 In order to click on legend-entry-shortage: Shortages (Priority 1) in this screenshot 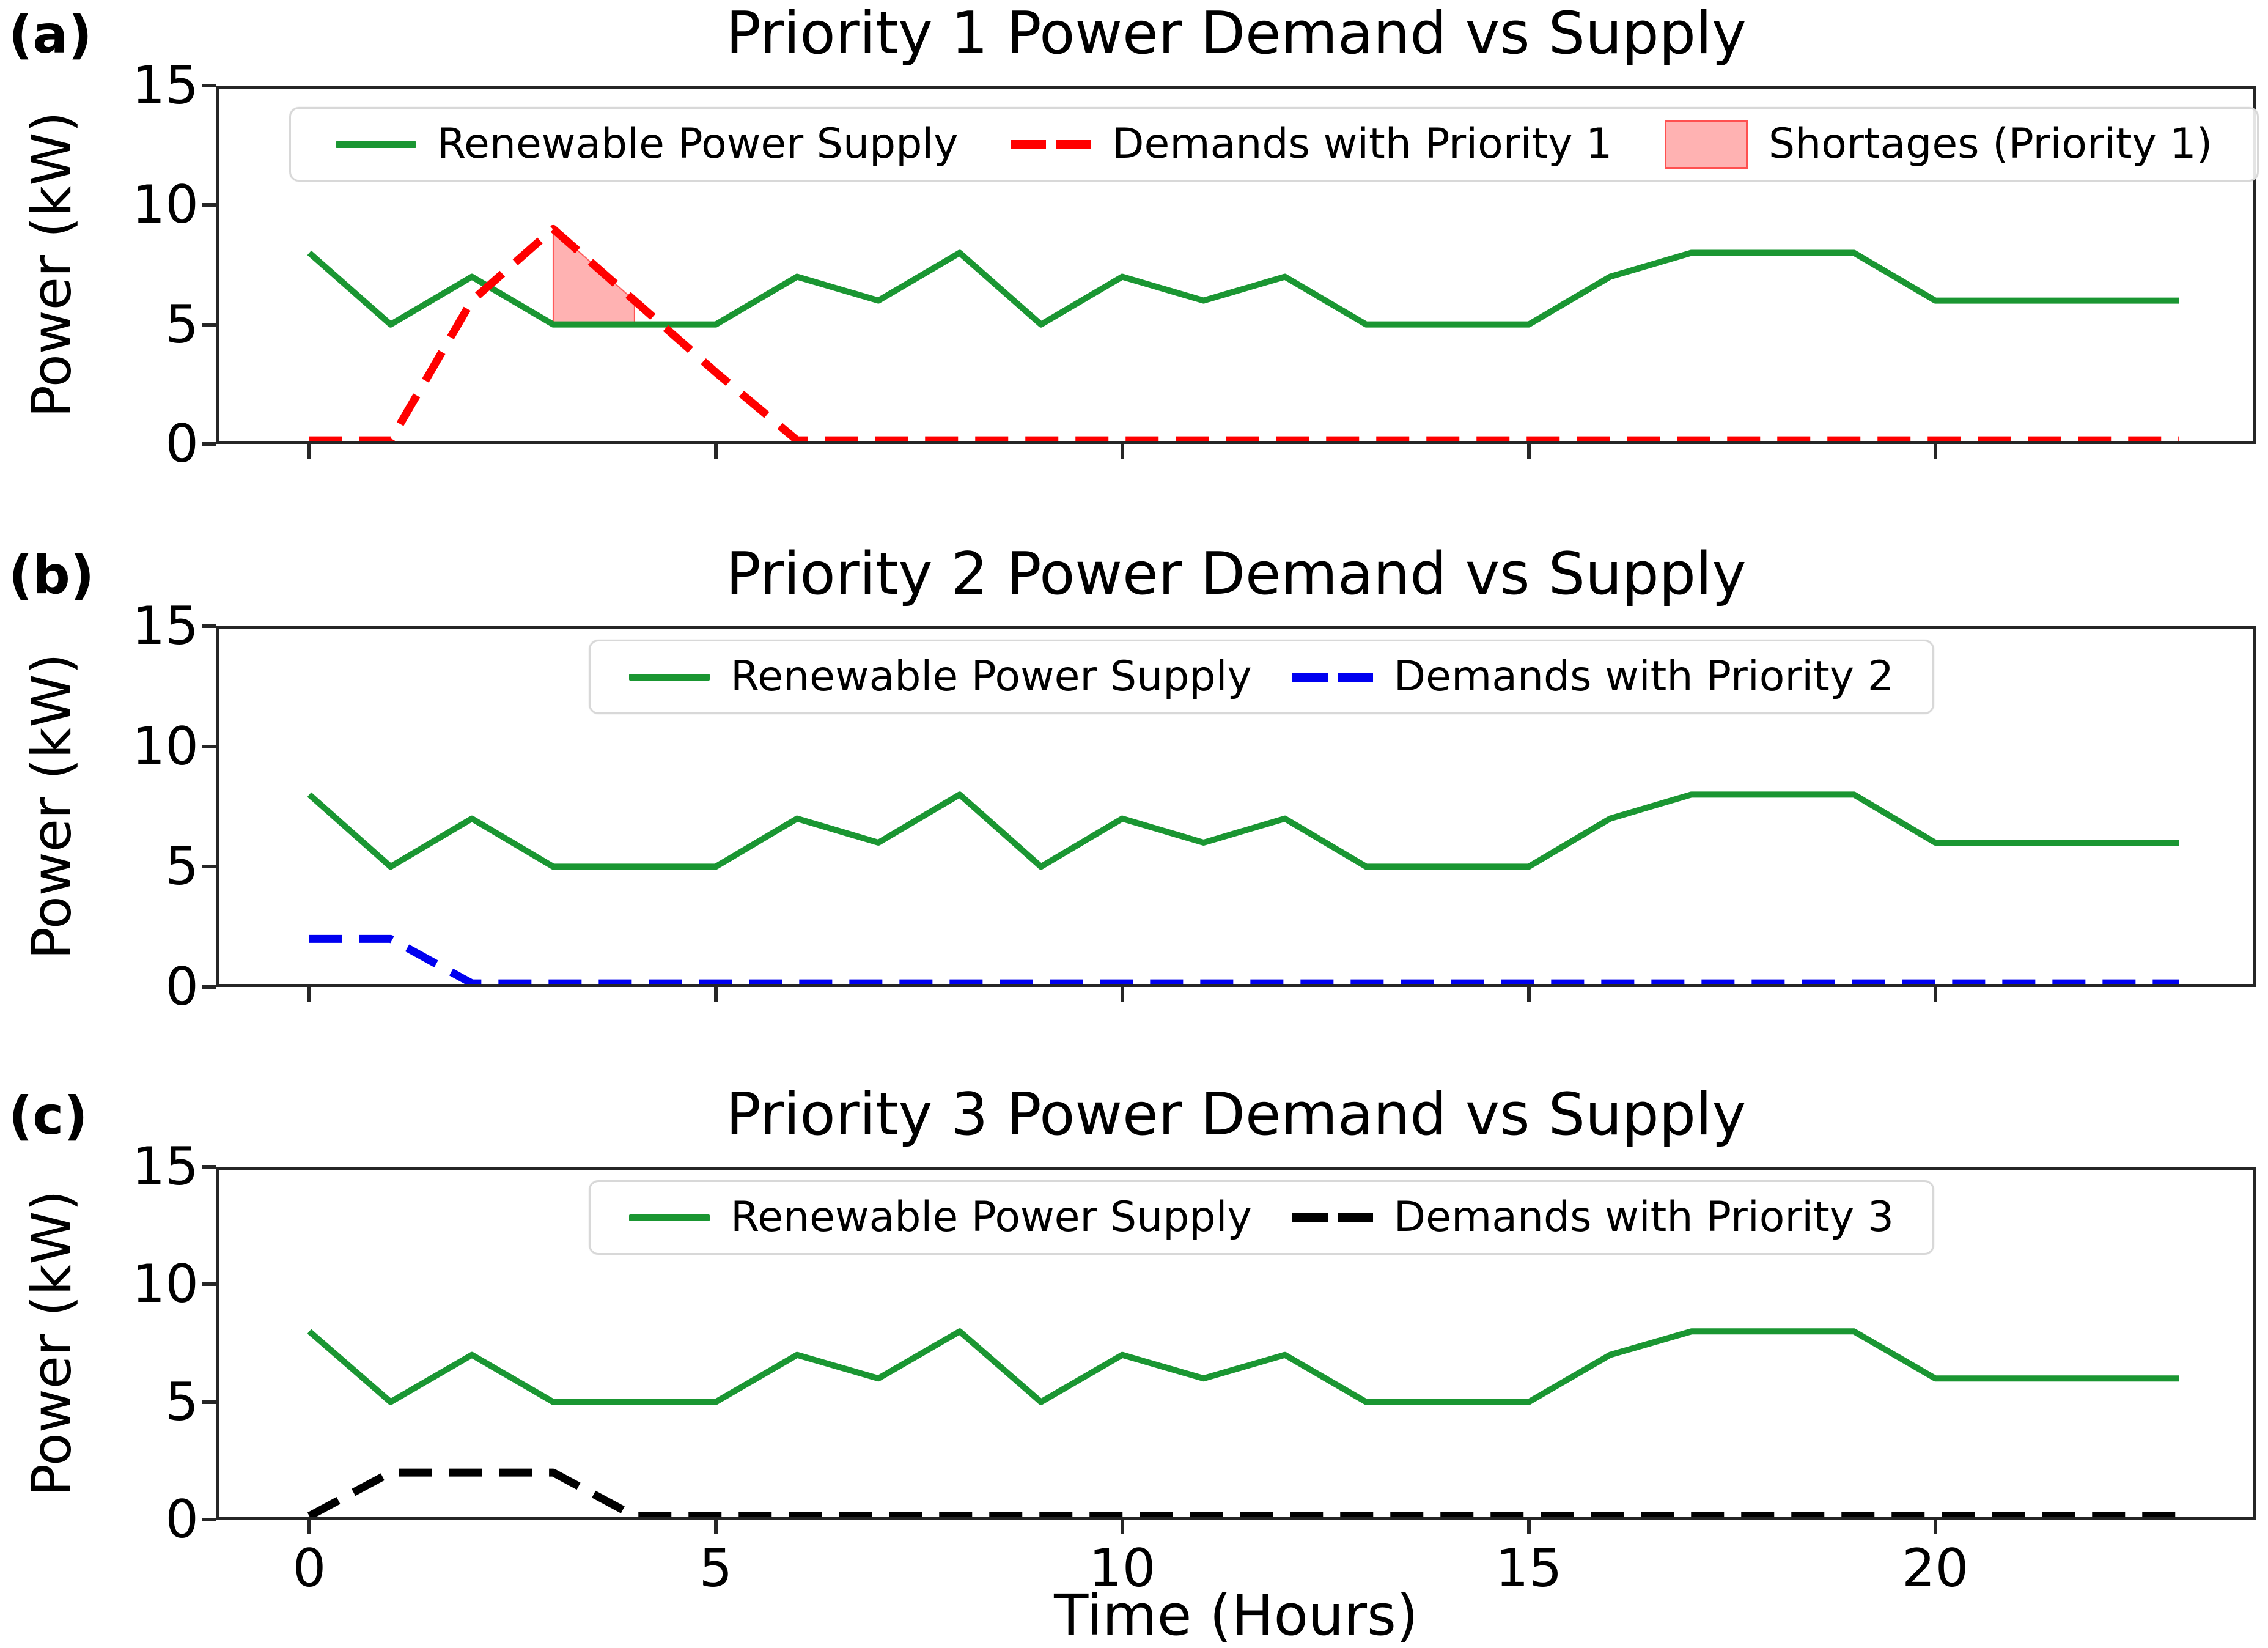, I will do `click(1938, 144)`.